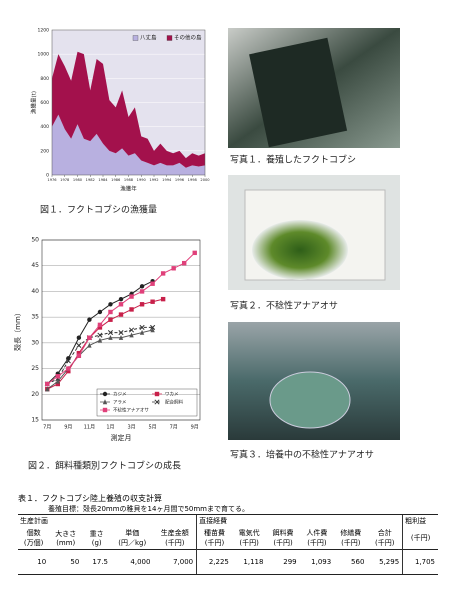 This screenshot has width=450, height=599. Describe the element at coordinates (153, 180) in the screenshot. I see `x-tick-label: 1992` at that location.